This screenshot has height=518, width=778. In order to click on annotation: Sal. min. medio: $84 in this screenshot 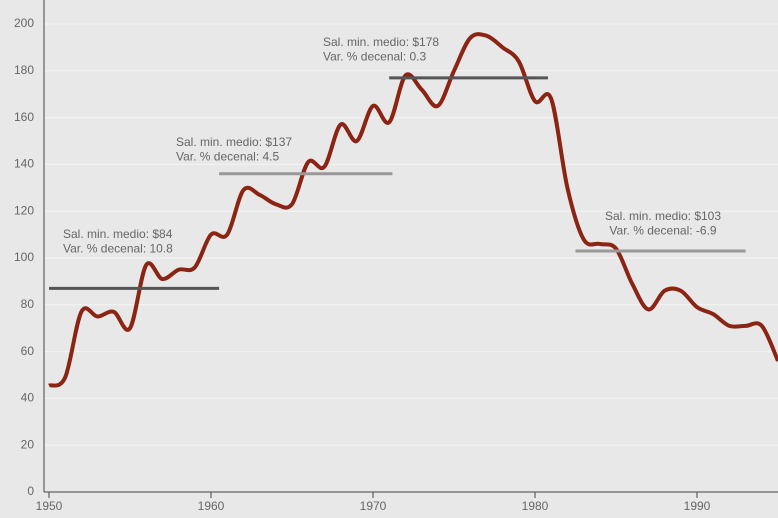, I will do `click(118, 234)`.